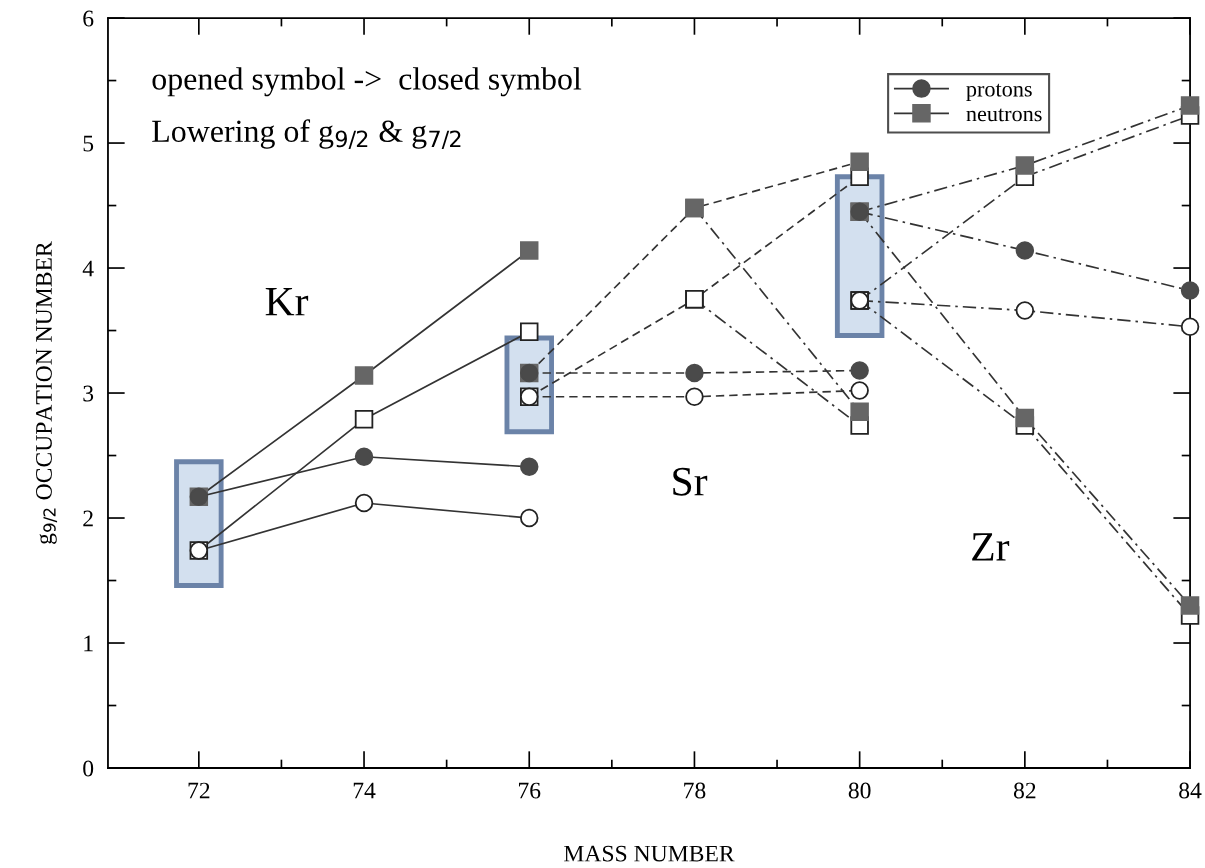 The image size is (1205, 868). I want to click on y-tick-label: 5, so click(88, 143).